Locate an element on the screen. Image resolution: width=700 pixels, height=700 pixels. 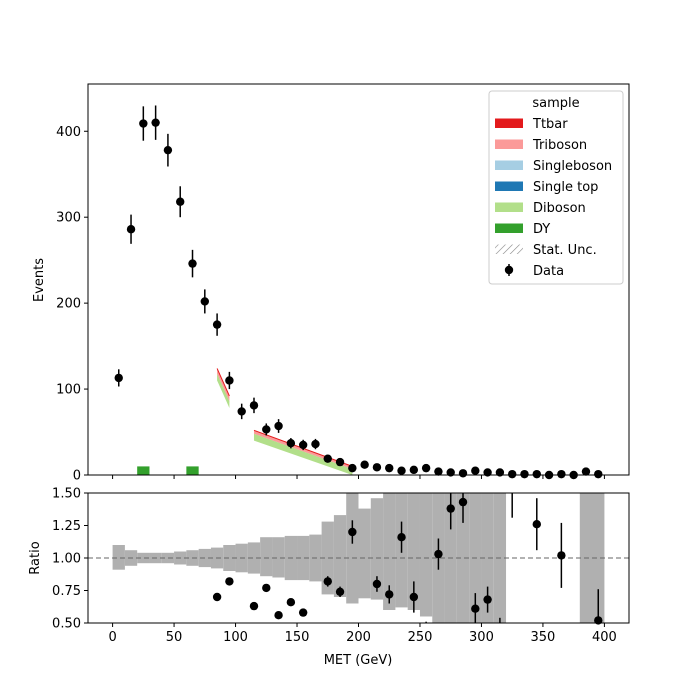
legend-label: Stat. Unc. is located at coordinates (565, 250).